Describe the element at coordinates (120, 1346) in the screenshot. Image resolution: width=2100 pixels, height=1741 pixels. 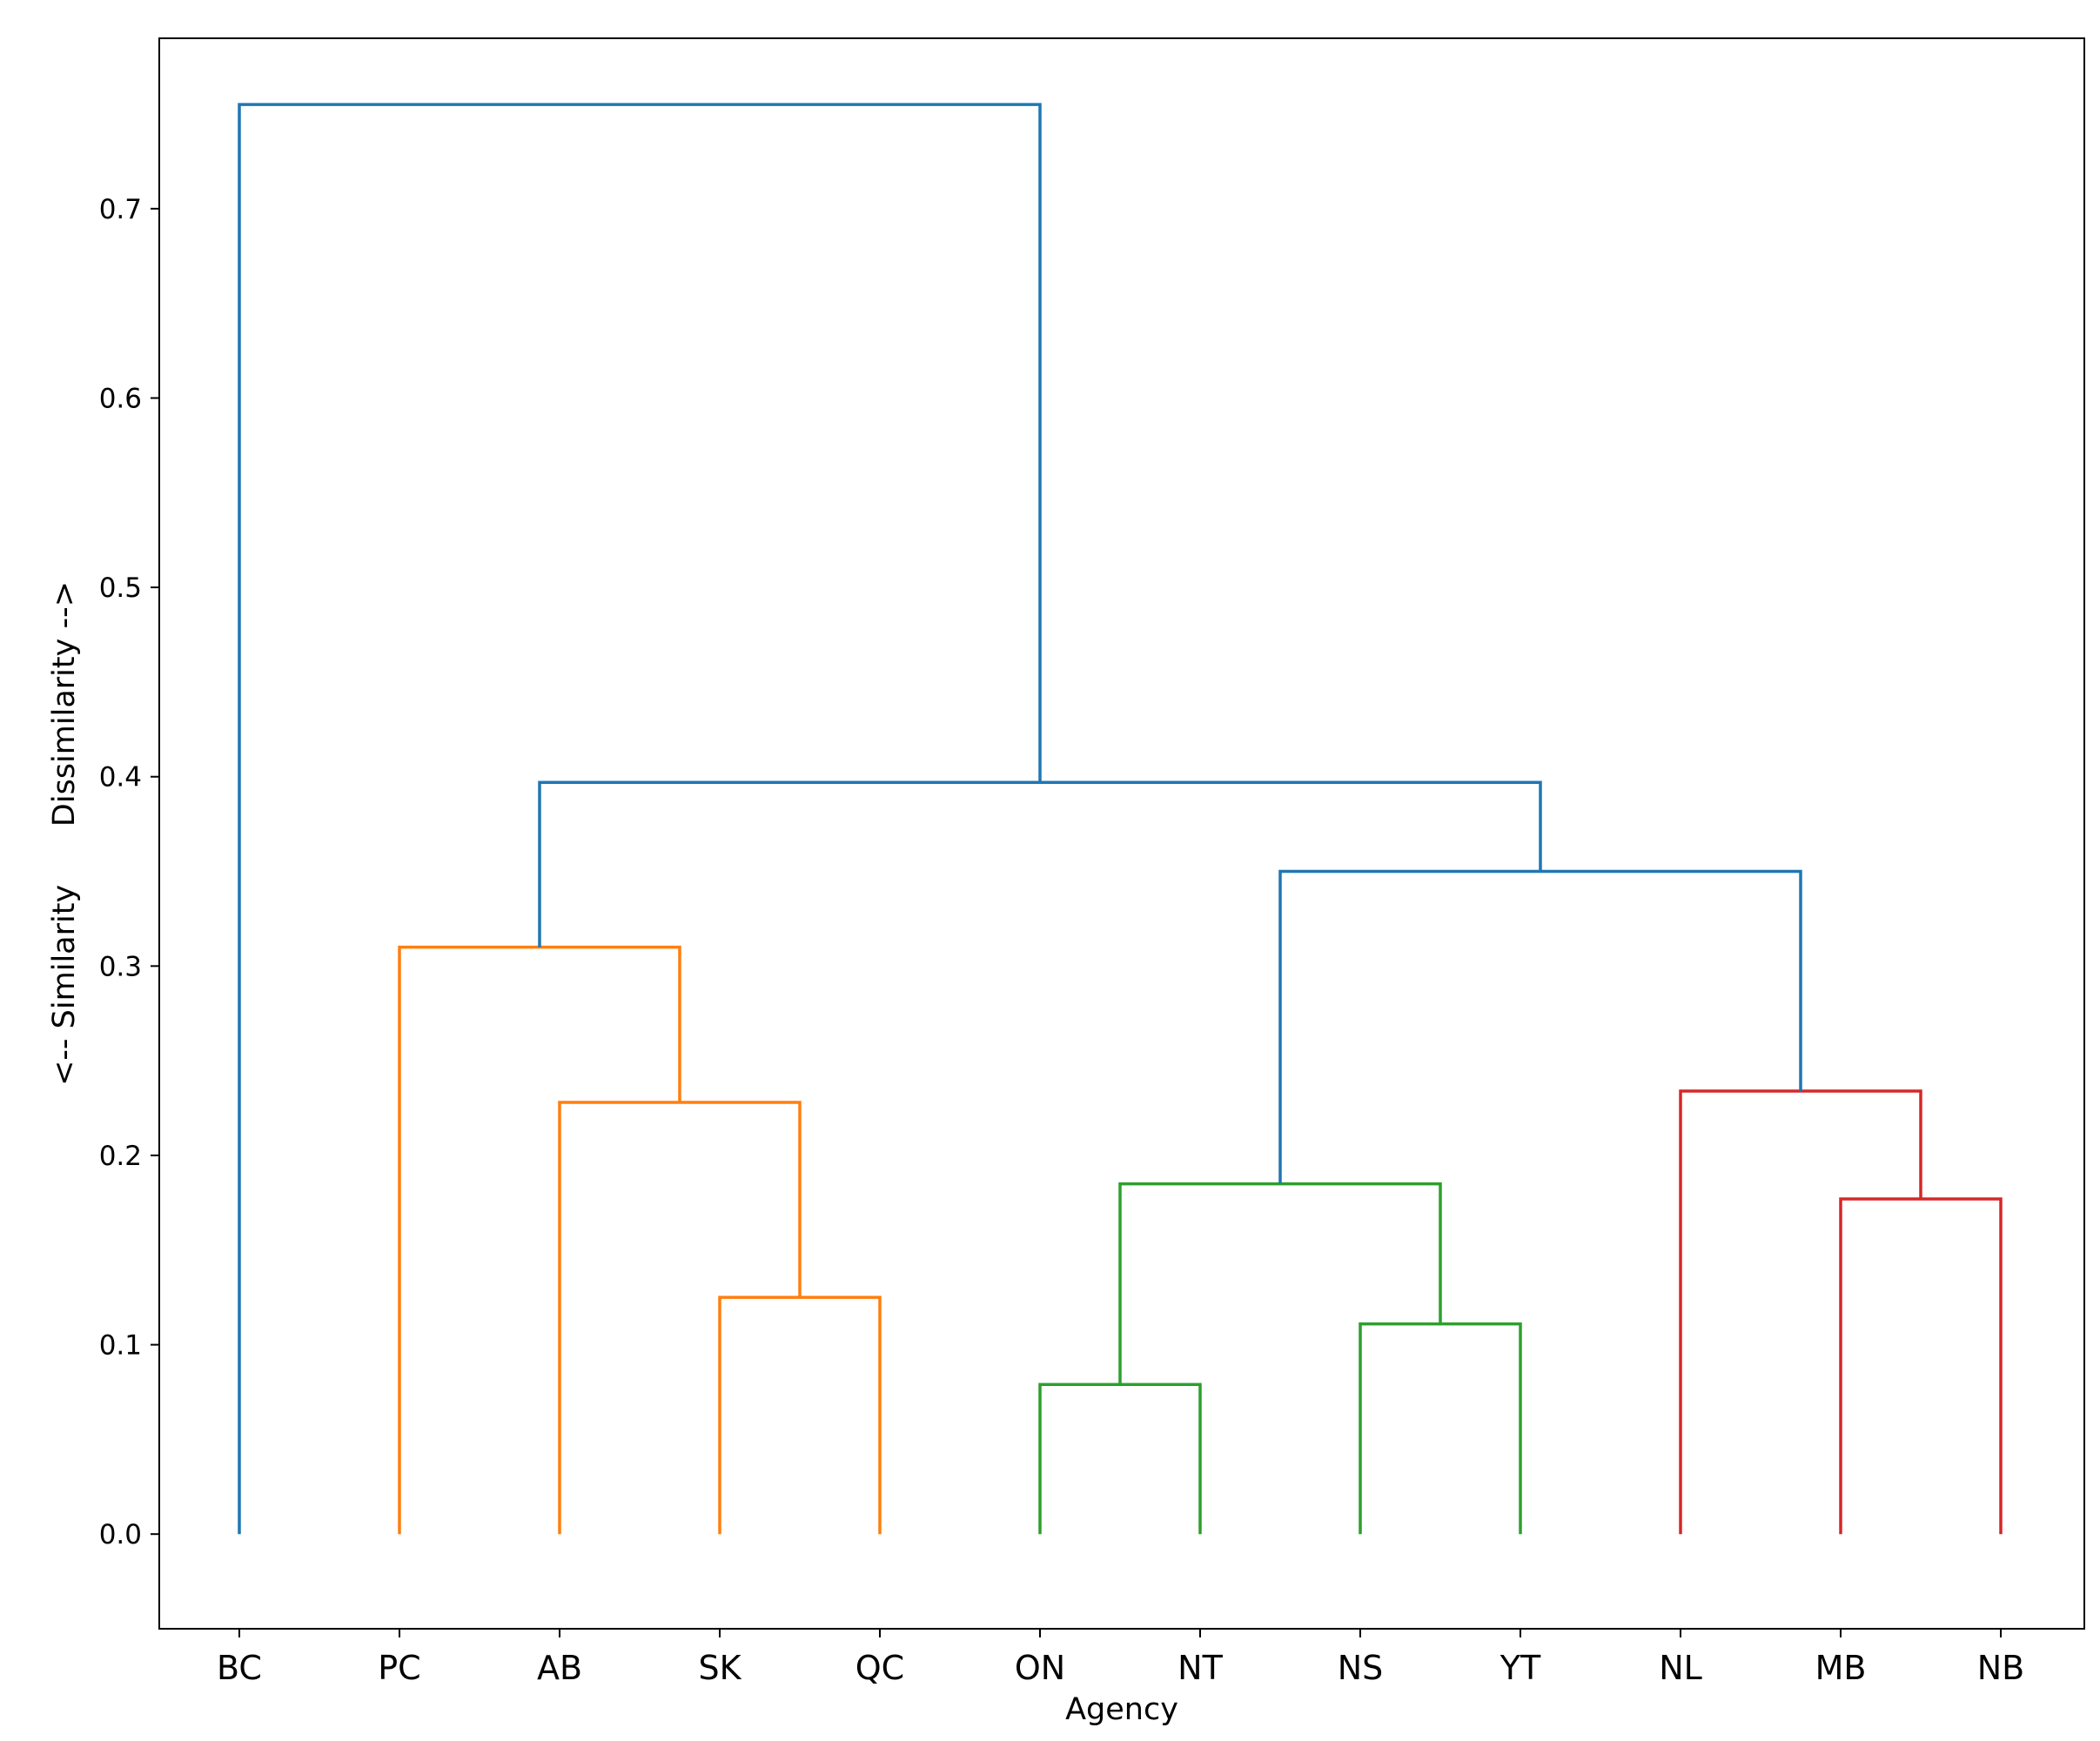
I see `y-tick-label: 0.1` at that location.